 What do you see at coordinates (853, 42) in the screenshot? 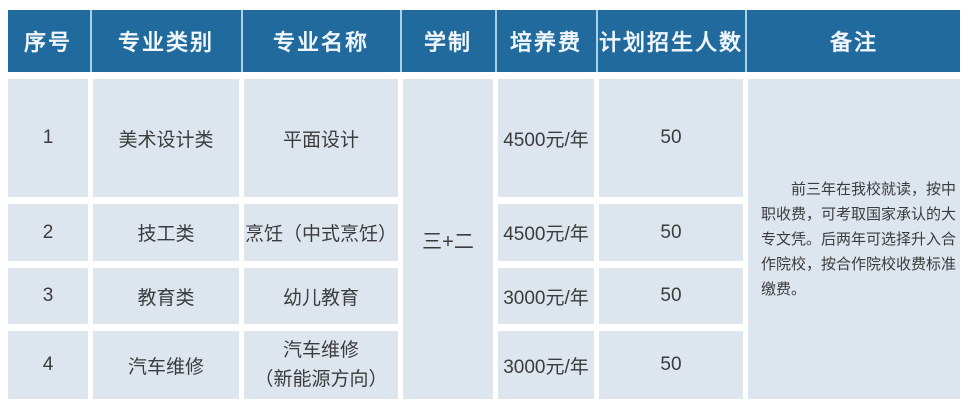
I see `col-header-remarks: 备注` at bounding box center [853, 42].